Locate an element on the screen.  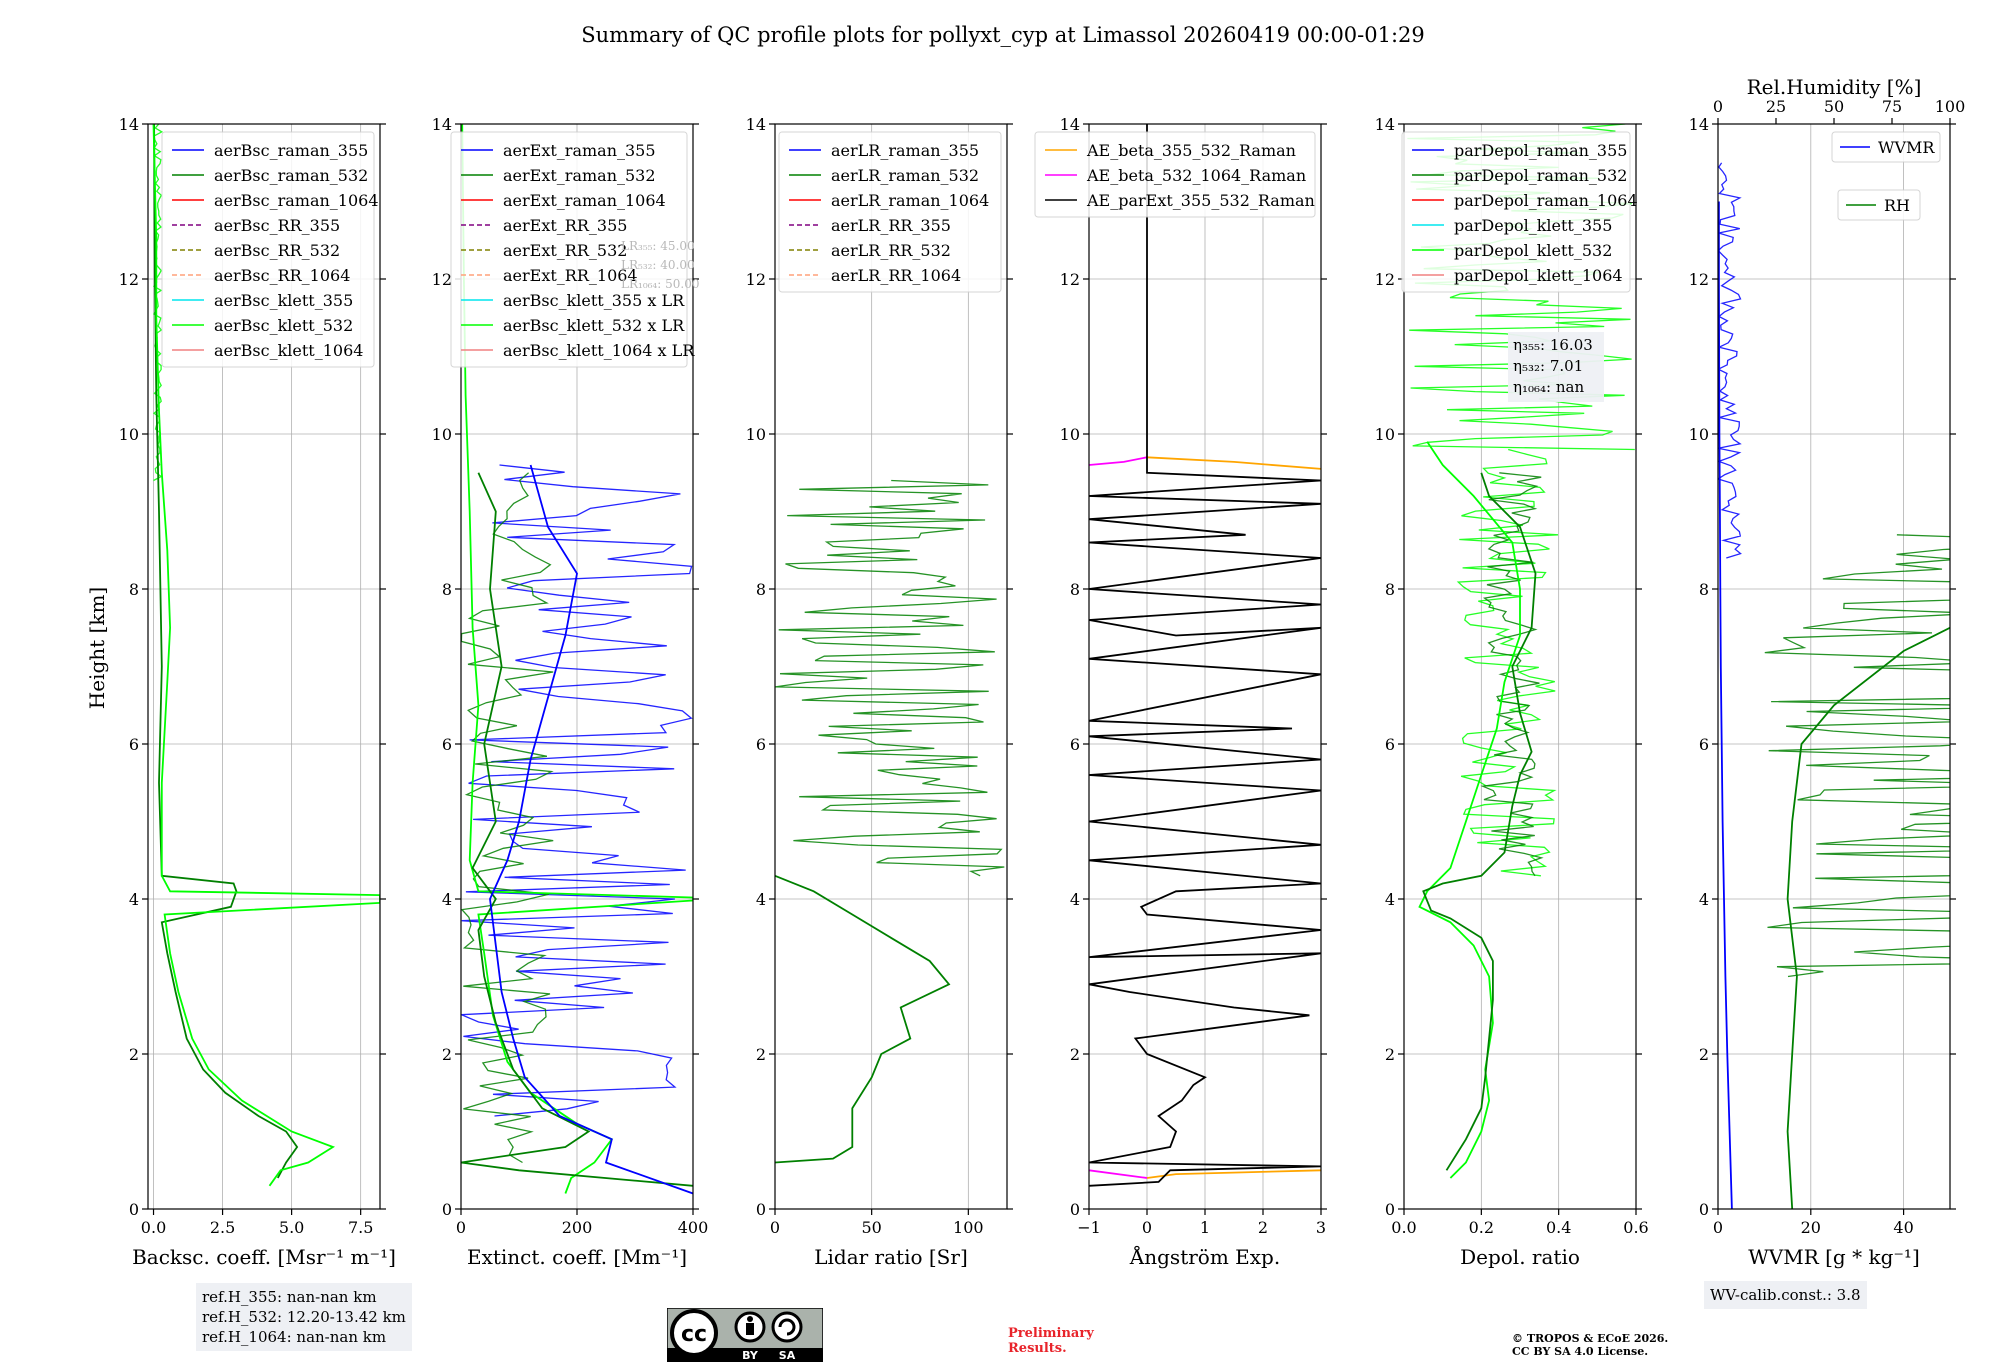
x-tick-label: 0.2 is located at coordinates (1481, 1227).